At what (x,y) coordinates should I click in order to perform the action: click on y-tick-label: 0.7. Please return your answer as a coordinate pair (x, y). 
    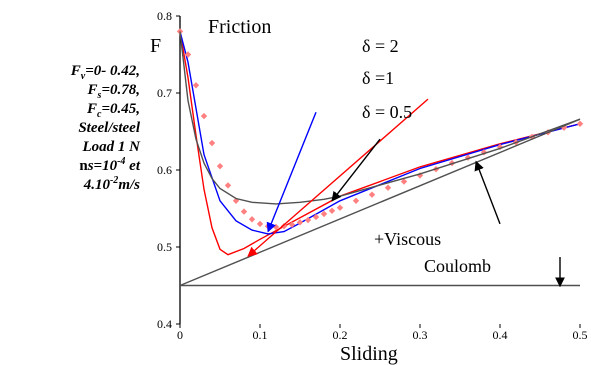
    Looking at the image, I should click on (164, 93).